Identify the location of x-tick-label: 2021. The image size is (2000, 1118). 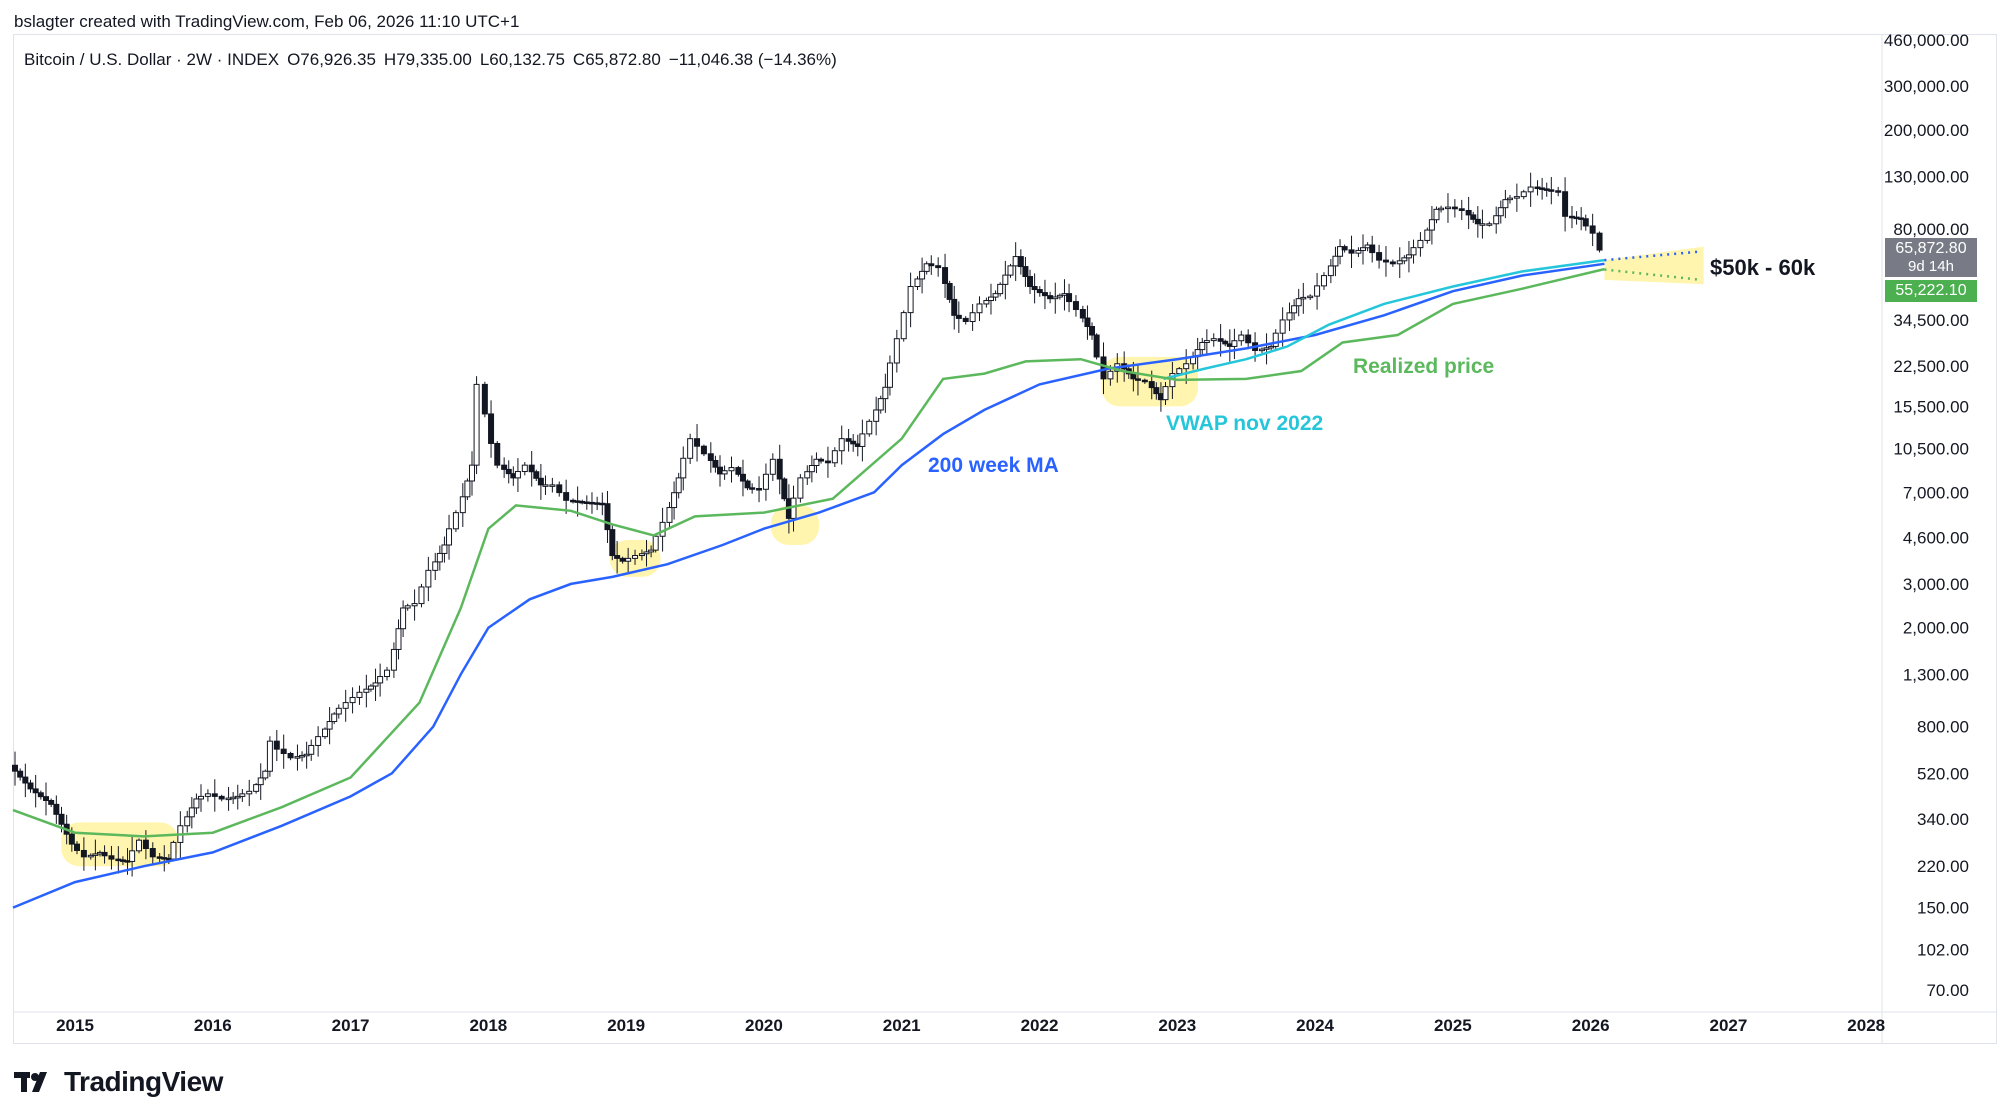
(902, 1025).